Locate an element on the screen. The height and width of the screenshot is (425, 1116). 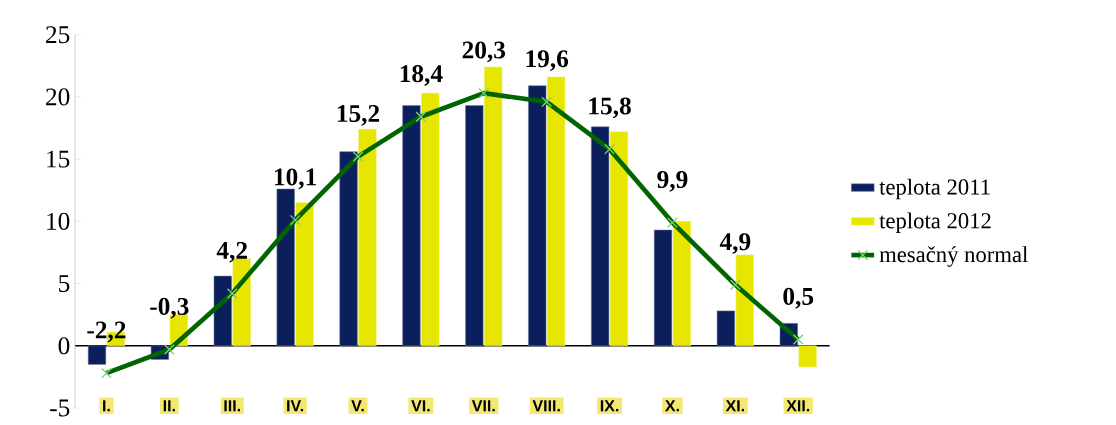
x-tick-label: V. is located at coordinates (357, 406).